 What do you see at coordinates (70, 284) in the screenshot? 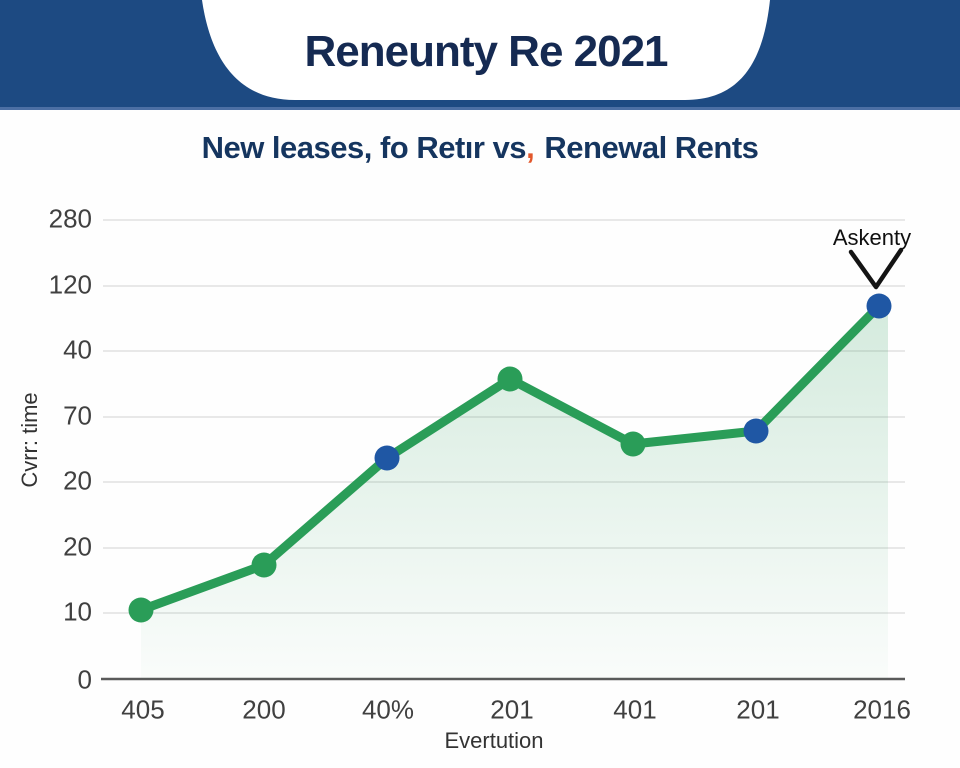
I see `y-tick-label: 120` at bounding box center [70, 284].